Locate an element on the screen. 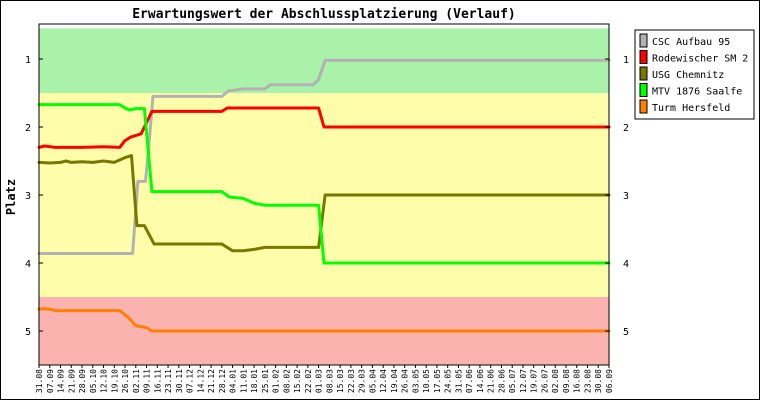  y-tick-label-right: 3 is located at coordinates (626, 196).